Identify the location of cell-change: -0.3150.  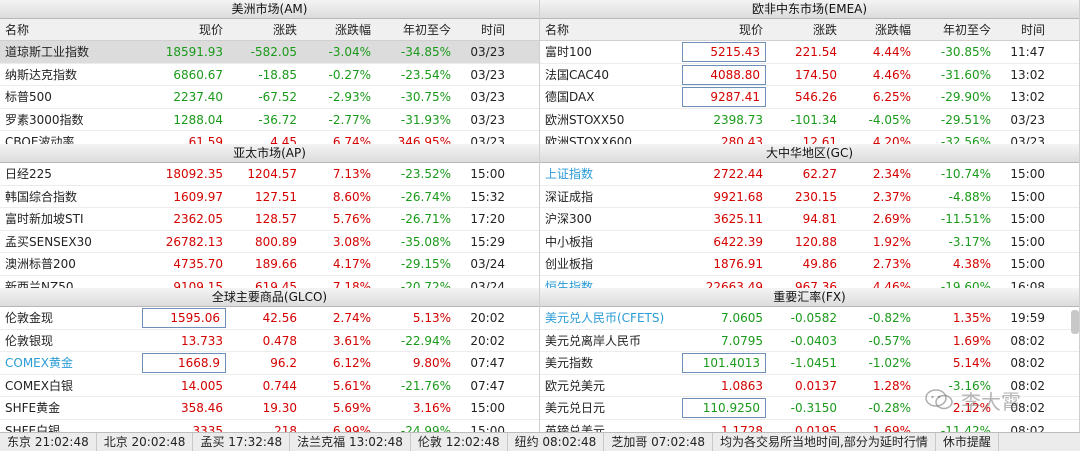
(813, 408).